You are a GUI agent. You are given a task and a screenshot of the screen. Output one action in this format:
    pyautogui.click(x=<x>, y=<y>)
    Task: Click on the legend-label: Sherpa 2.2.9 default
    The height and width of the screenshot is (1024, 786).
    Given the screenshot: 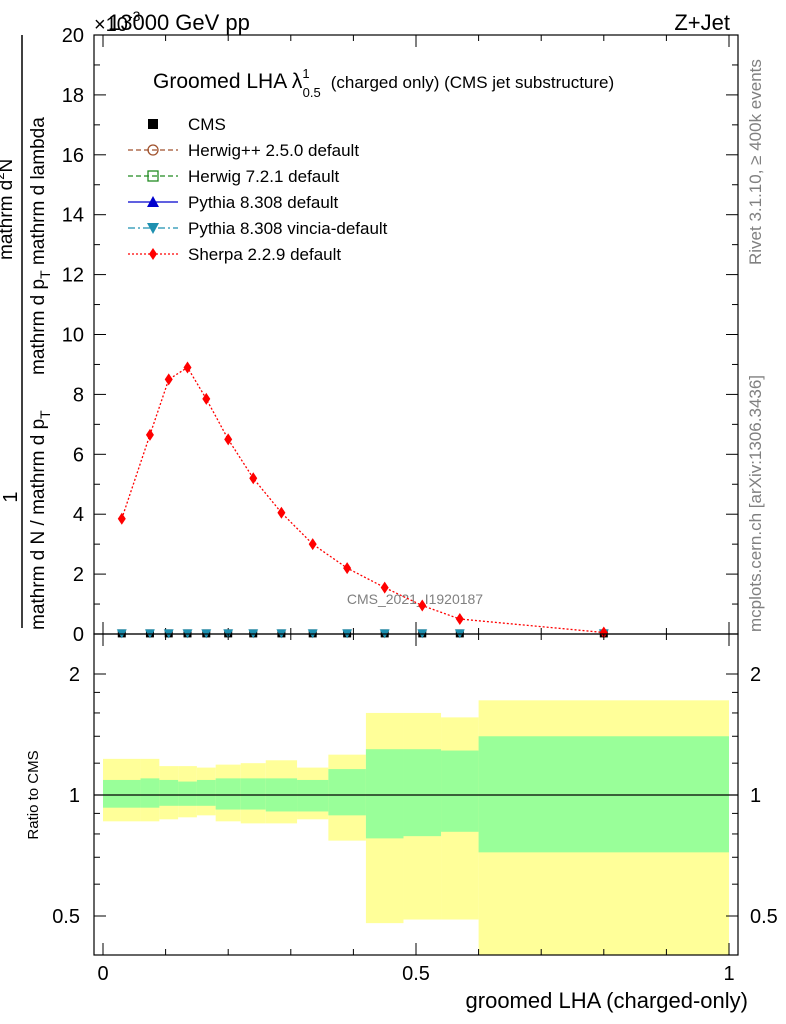 What is the action you would take?
    pyautogui.click(x=264, y=254)
    